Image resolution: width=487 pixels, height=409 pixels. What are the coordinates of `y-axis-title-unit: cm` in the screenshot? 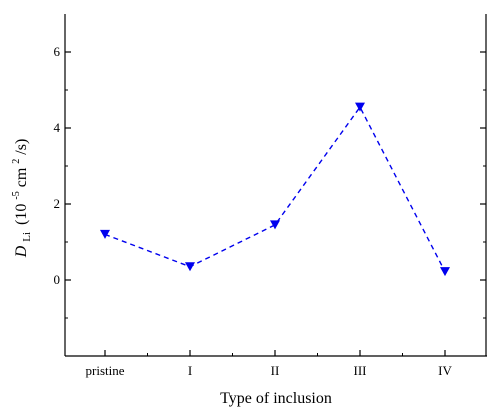 It's located at (21, 177).